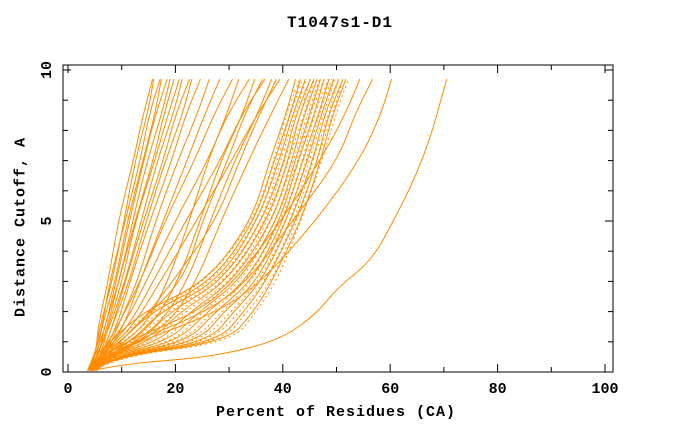 The width and height of the screenshot is (680, 440). What do you see at coordinates (175, 389) in the screenshot?
I see `x-tick-label: 20` at bounding box center [175, 389].